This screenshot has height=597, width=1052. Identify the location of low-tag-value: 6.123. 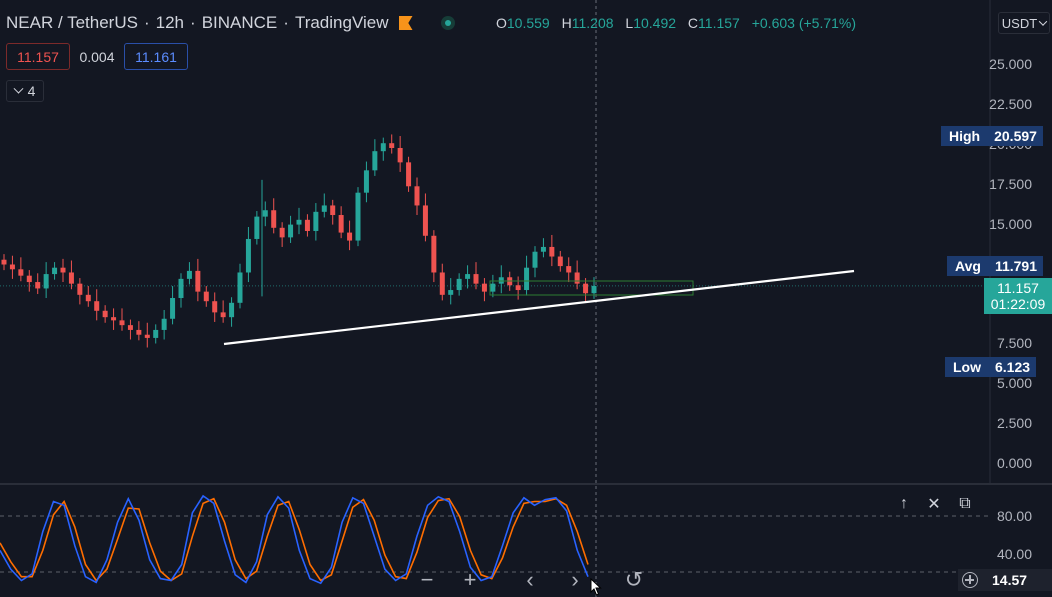
(1013, 367).